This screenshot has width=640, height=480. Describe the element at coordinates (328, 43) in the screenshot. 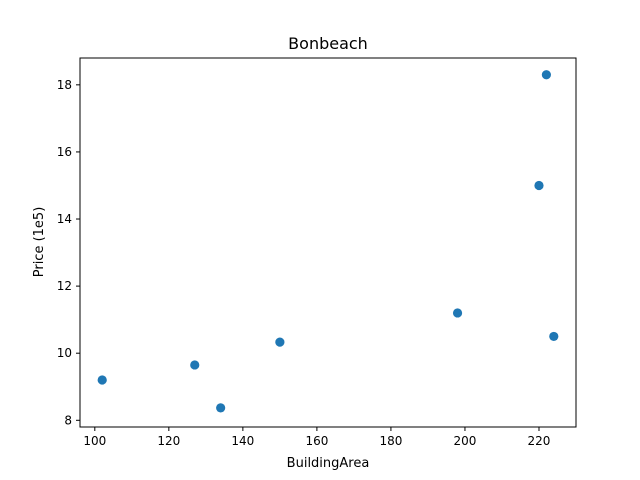

I see `chart-title: Bonbeach` at that location.